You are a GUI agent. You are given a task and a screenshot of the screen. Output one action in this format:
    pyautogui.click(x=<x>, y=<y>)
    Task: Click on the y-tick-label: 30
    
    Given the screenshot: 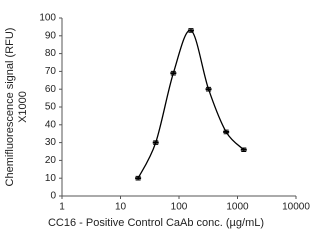 What is the action you would take?
    pyautogui.click(x=51, y=142)
    